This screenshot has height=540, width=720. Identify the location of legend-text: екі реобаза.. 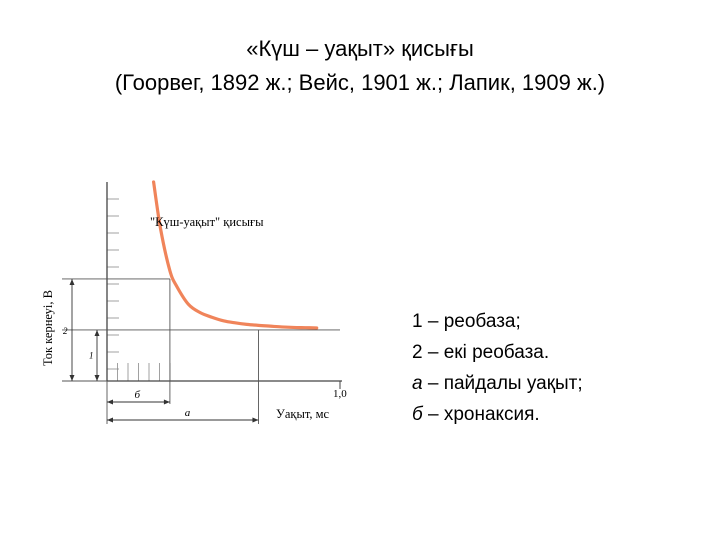
(496, 352).